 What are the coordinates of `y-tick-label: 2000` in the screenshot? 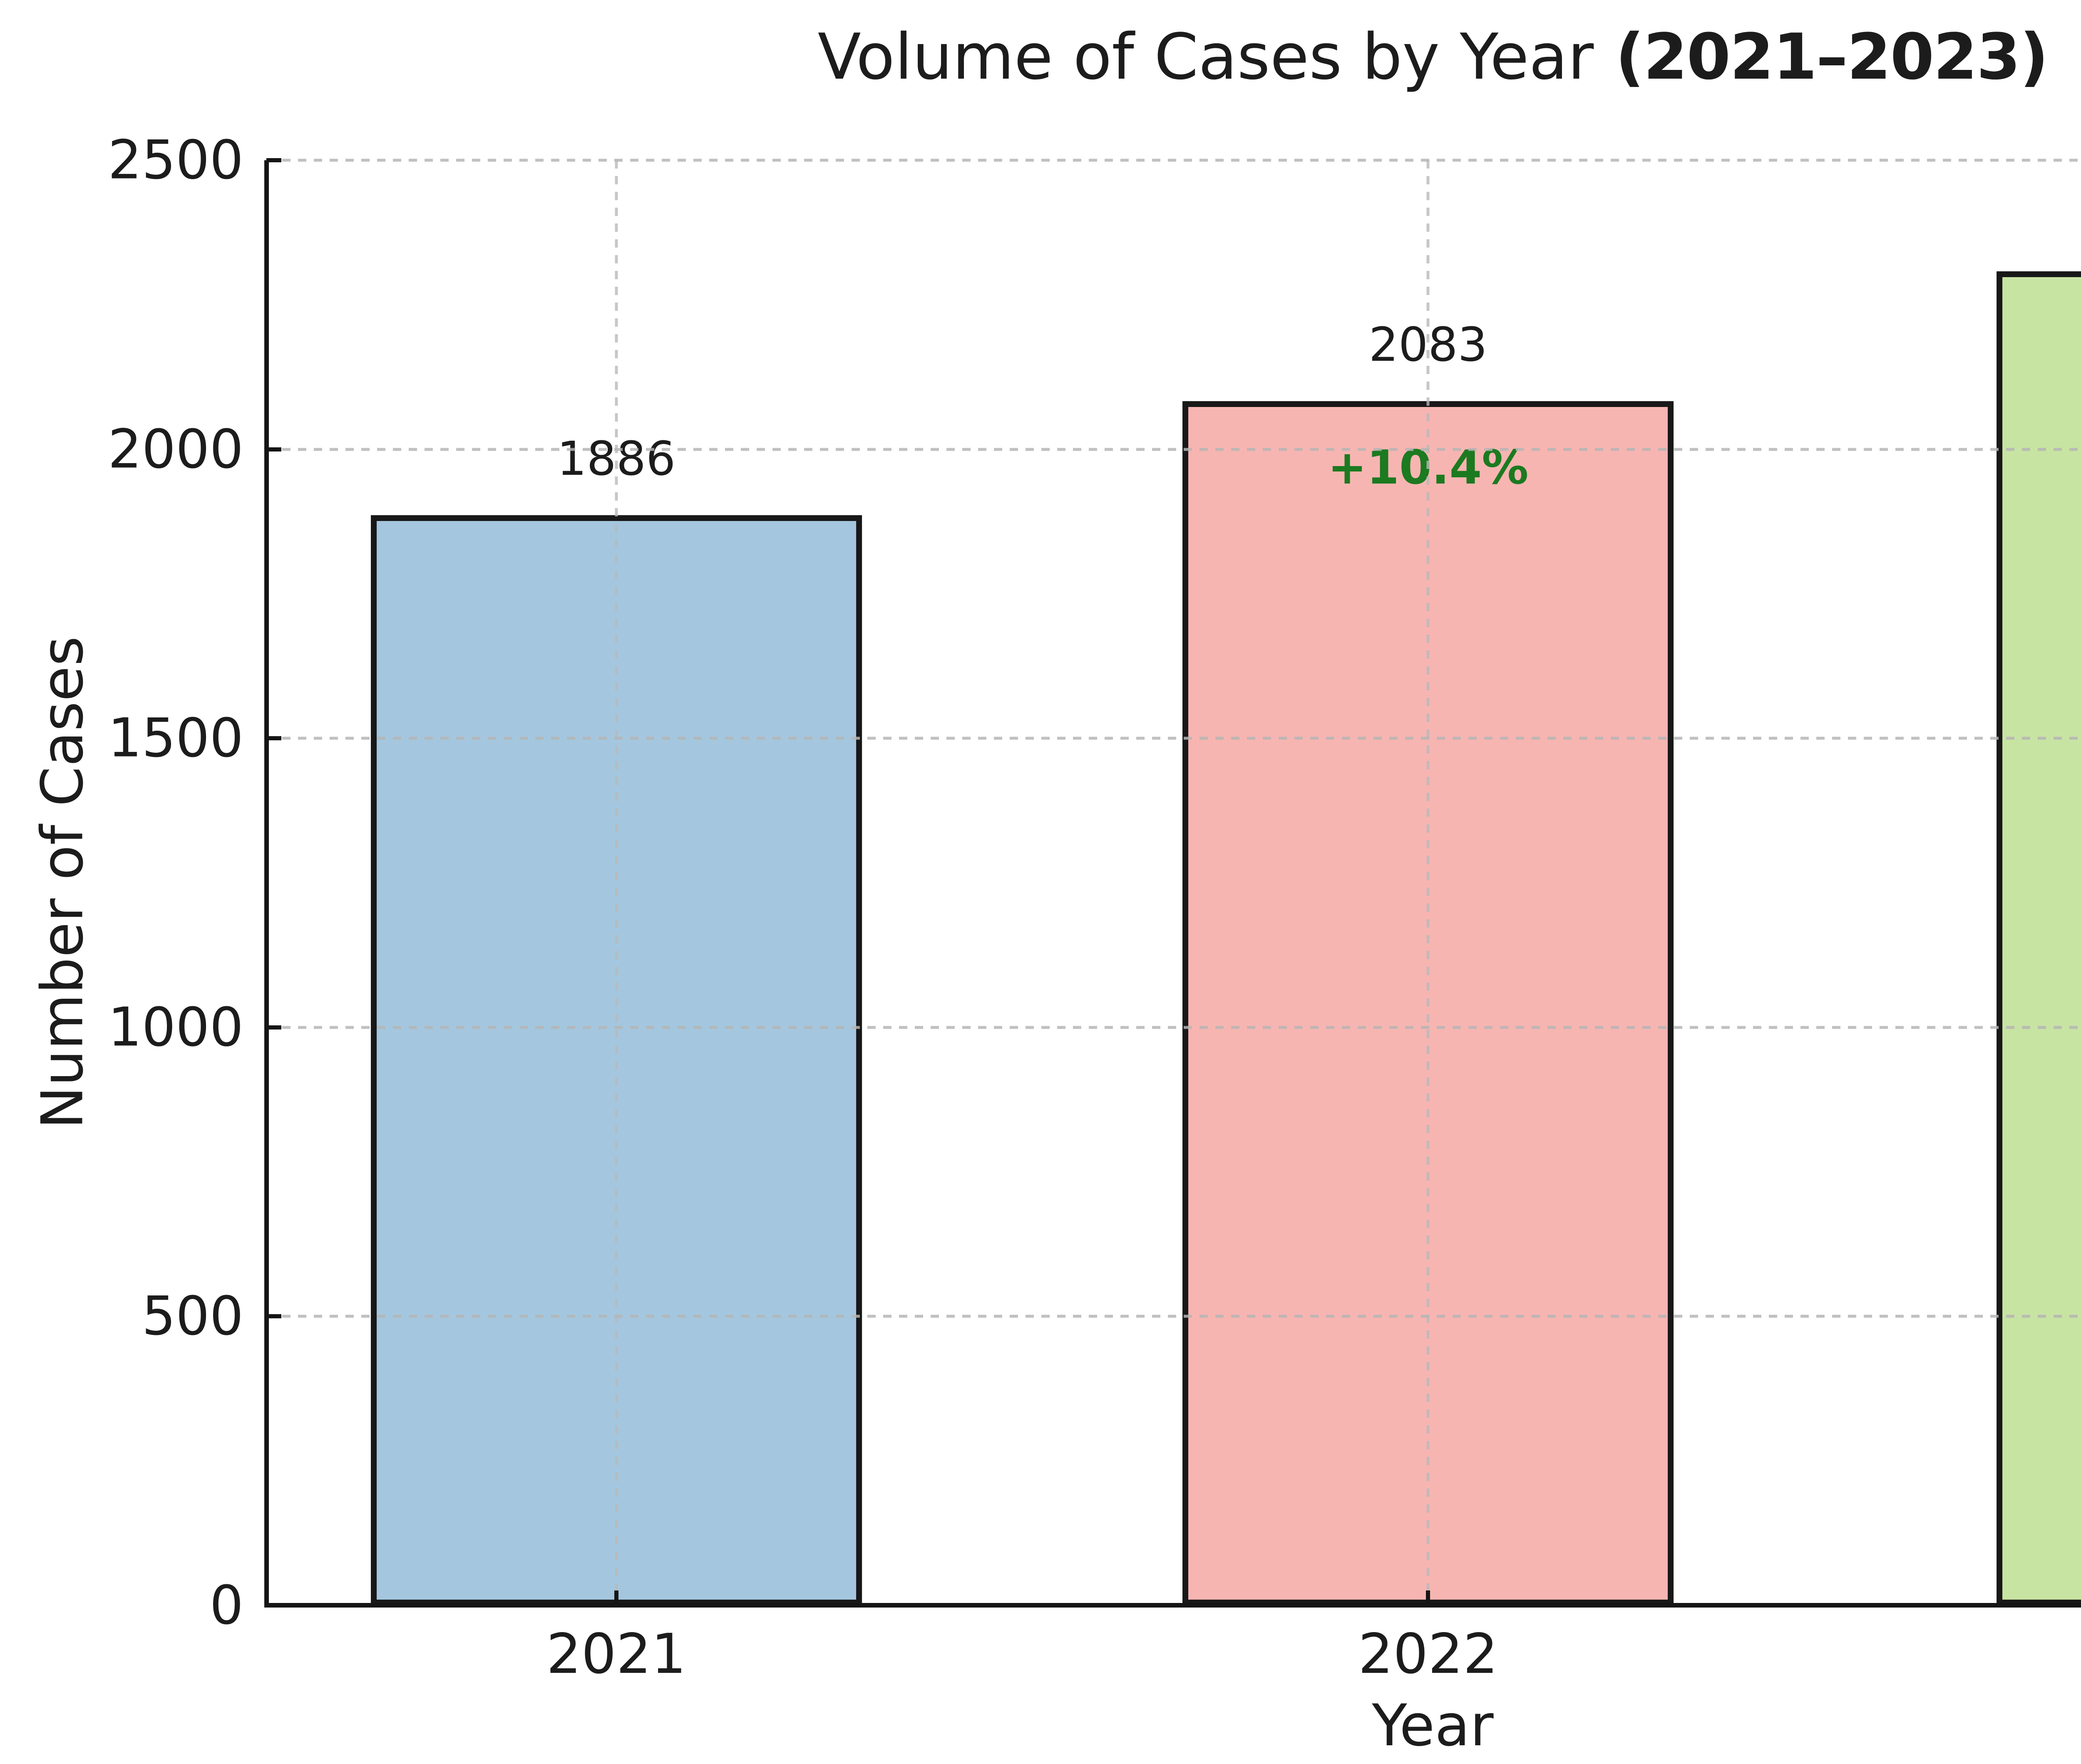 It's located at (175, 449).